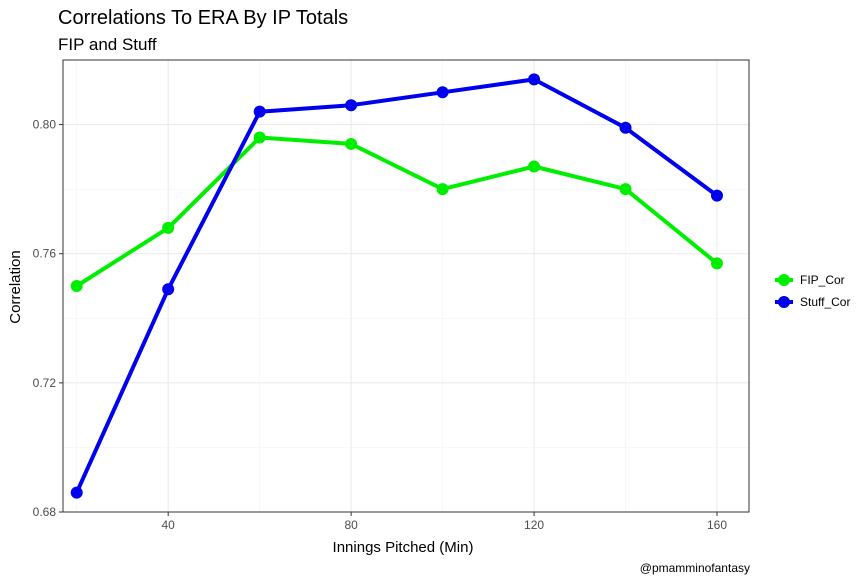 This screenshot has height=582, width=868. I want to click on x-axis-title: Innings Pitched (Min), so click(403, 547).